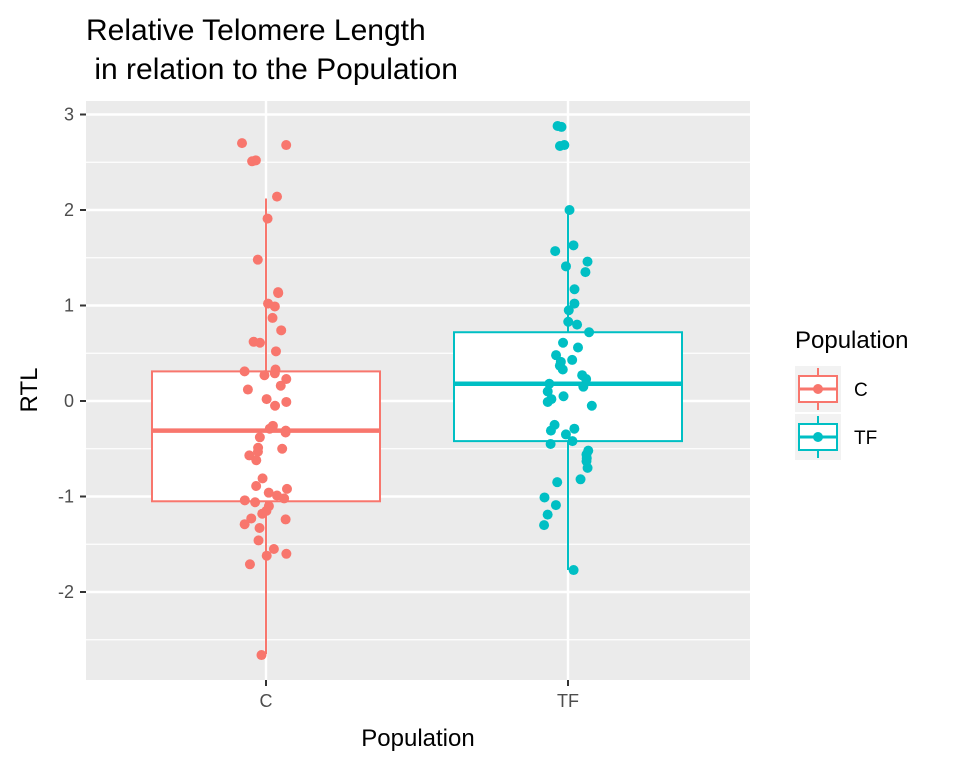  Describe the element at coordinates (568, 701) in the screenshot. I see `x-tick-label-TF: TF` at that location.